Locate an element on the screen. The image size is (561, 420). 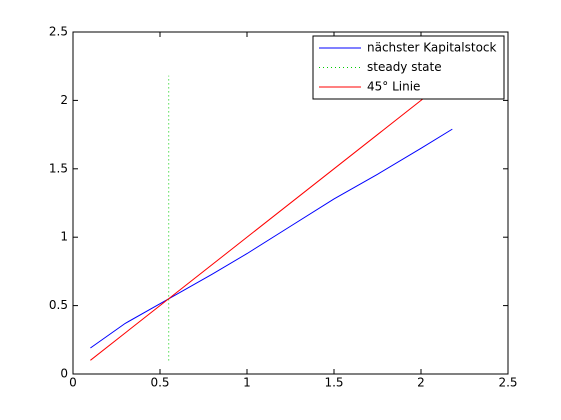
legend-label: nächster Kapitalstock is located at coordinates (432, 48).